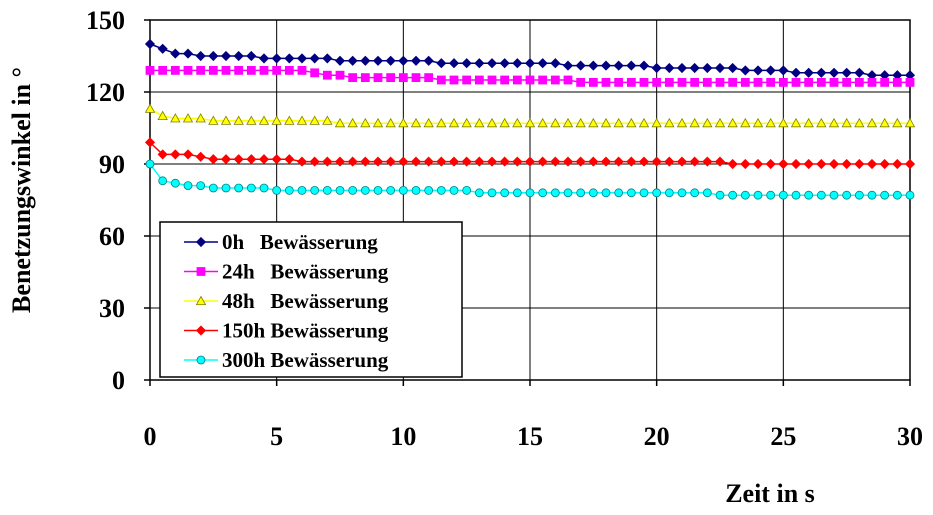 This screenshot has width=933, height=515. I want to click on x-tick-label: 20, so click(657, 436).